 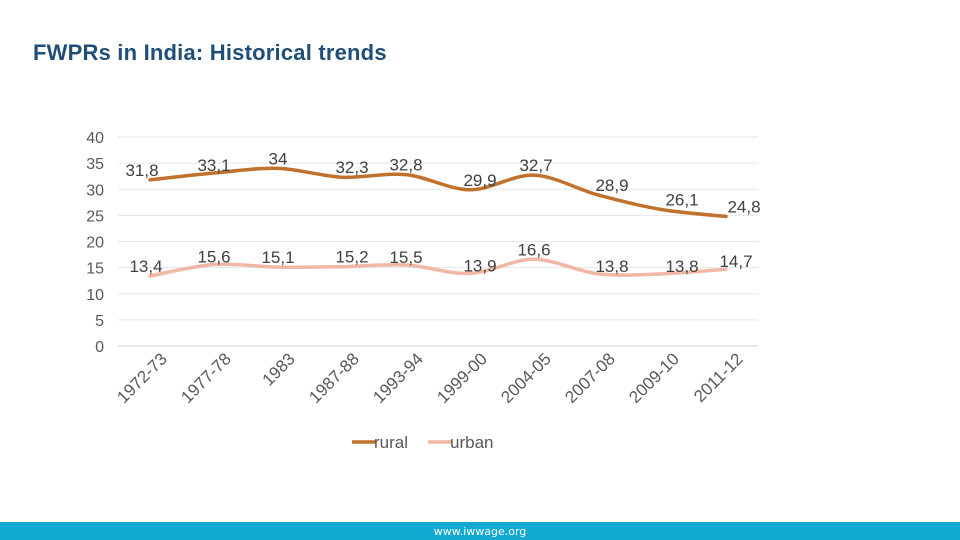 I want to click on y-axis-ticks: 0 5 10 15 20 25 30 35 40, so click(x=95, y=243).